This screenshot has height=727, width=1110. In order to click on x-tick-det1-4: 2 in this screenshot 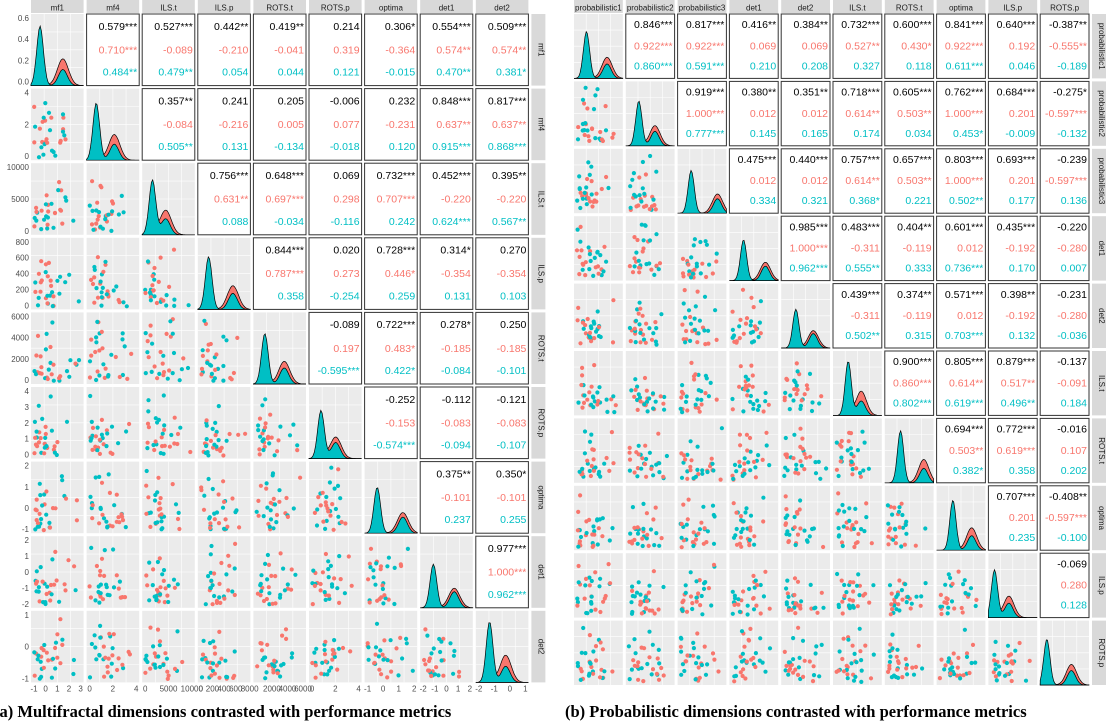, I will do `click(470, 688)`.